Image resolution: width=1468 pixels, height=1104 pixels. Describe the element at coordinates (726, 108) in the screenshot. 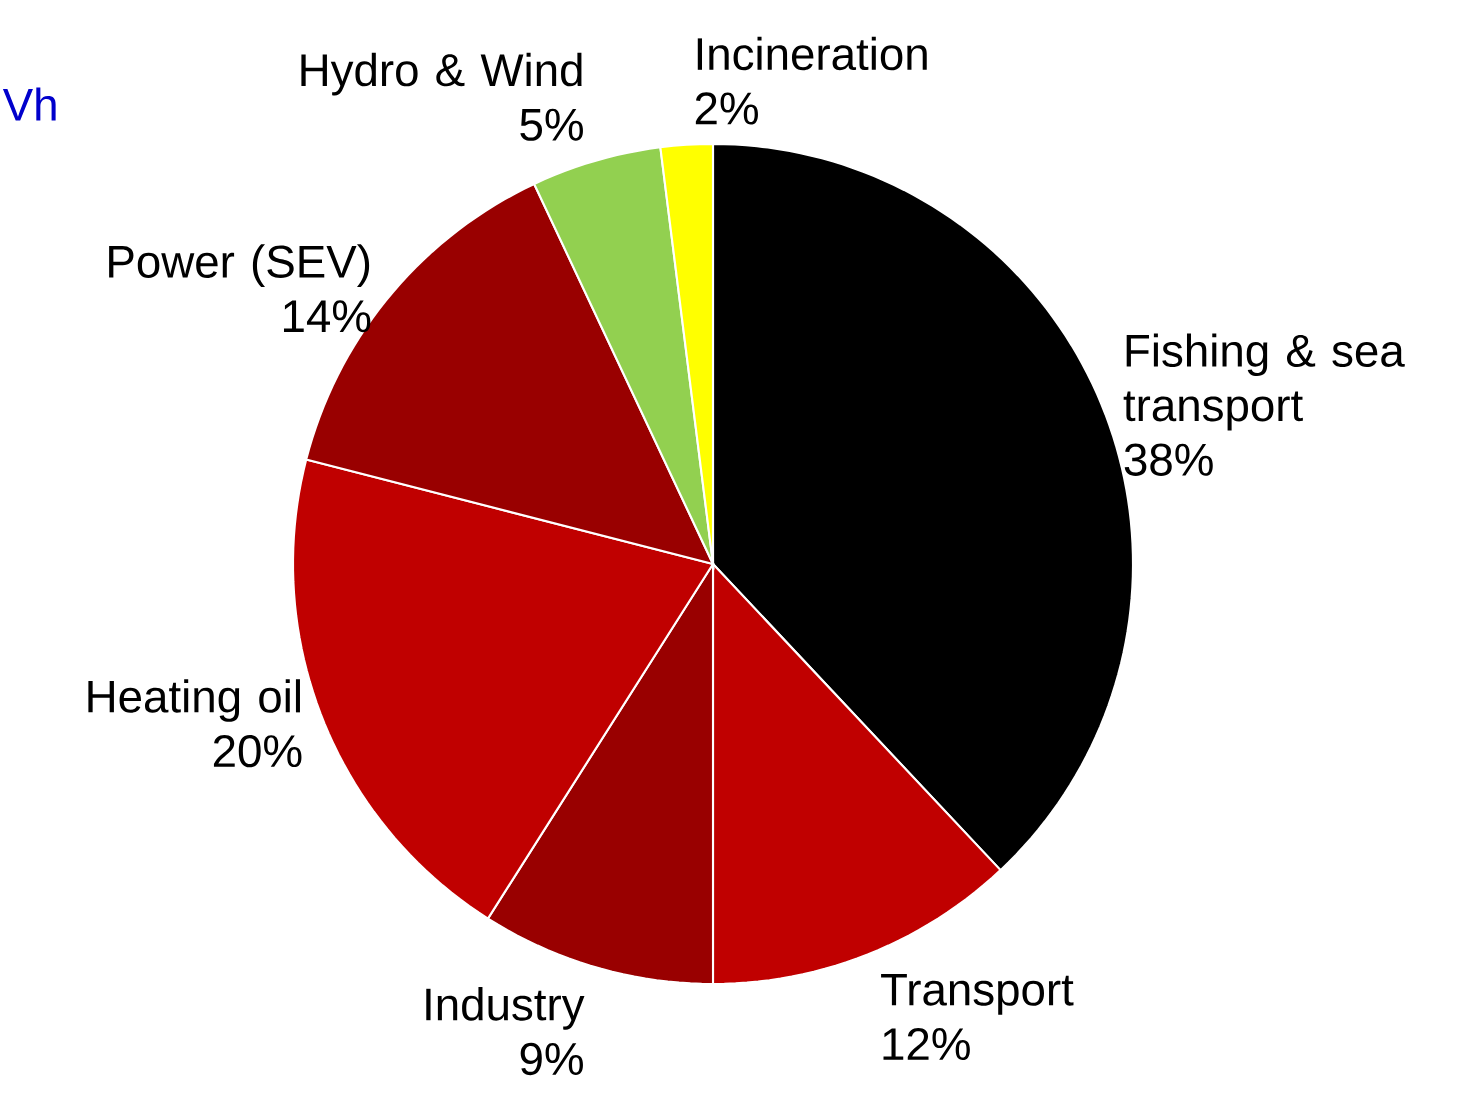

I see `data-label: 2%` at that location.